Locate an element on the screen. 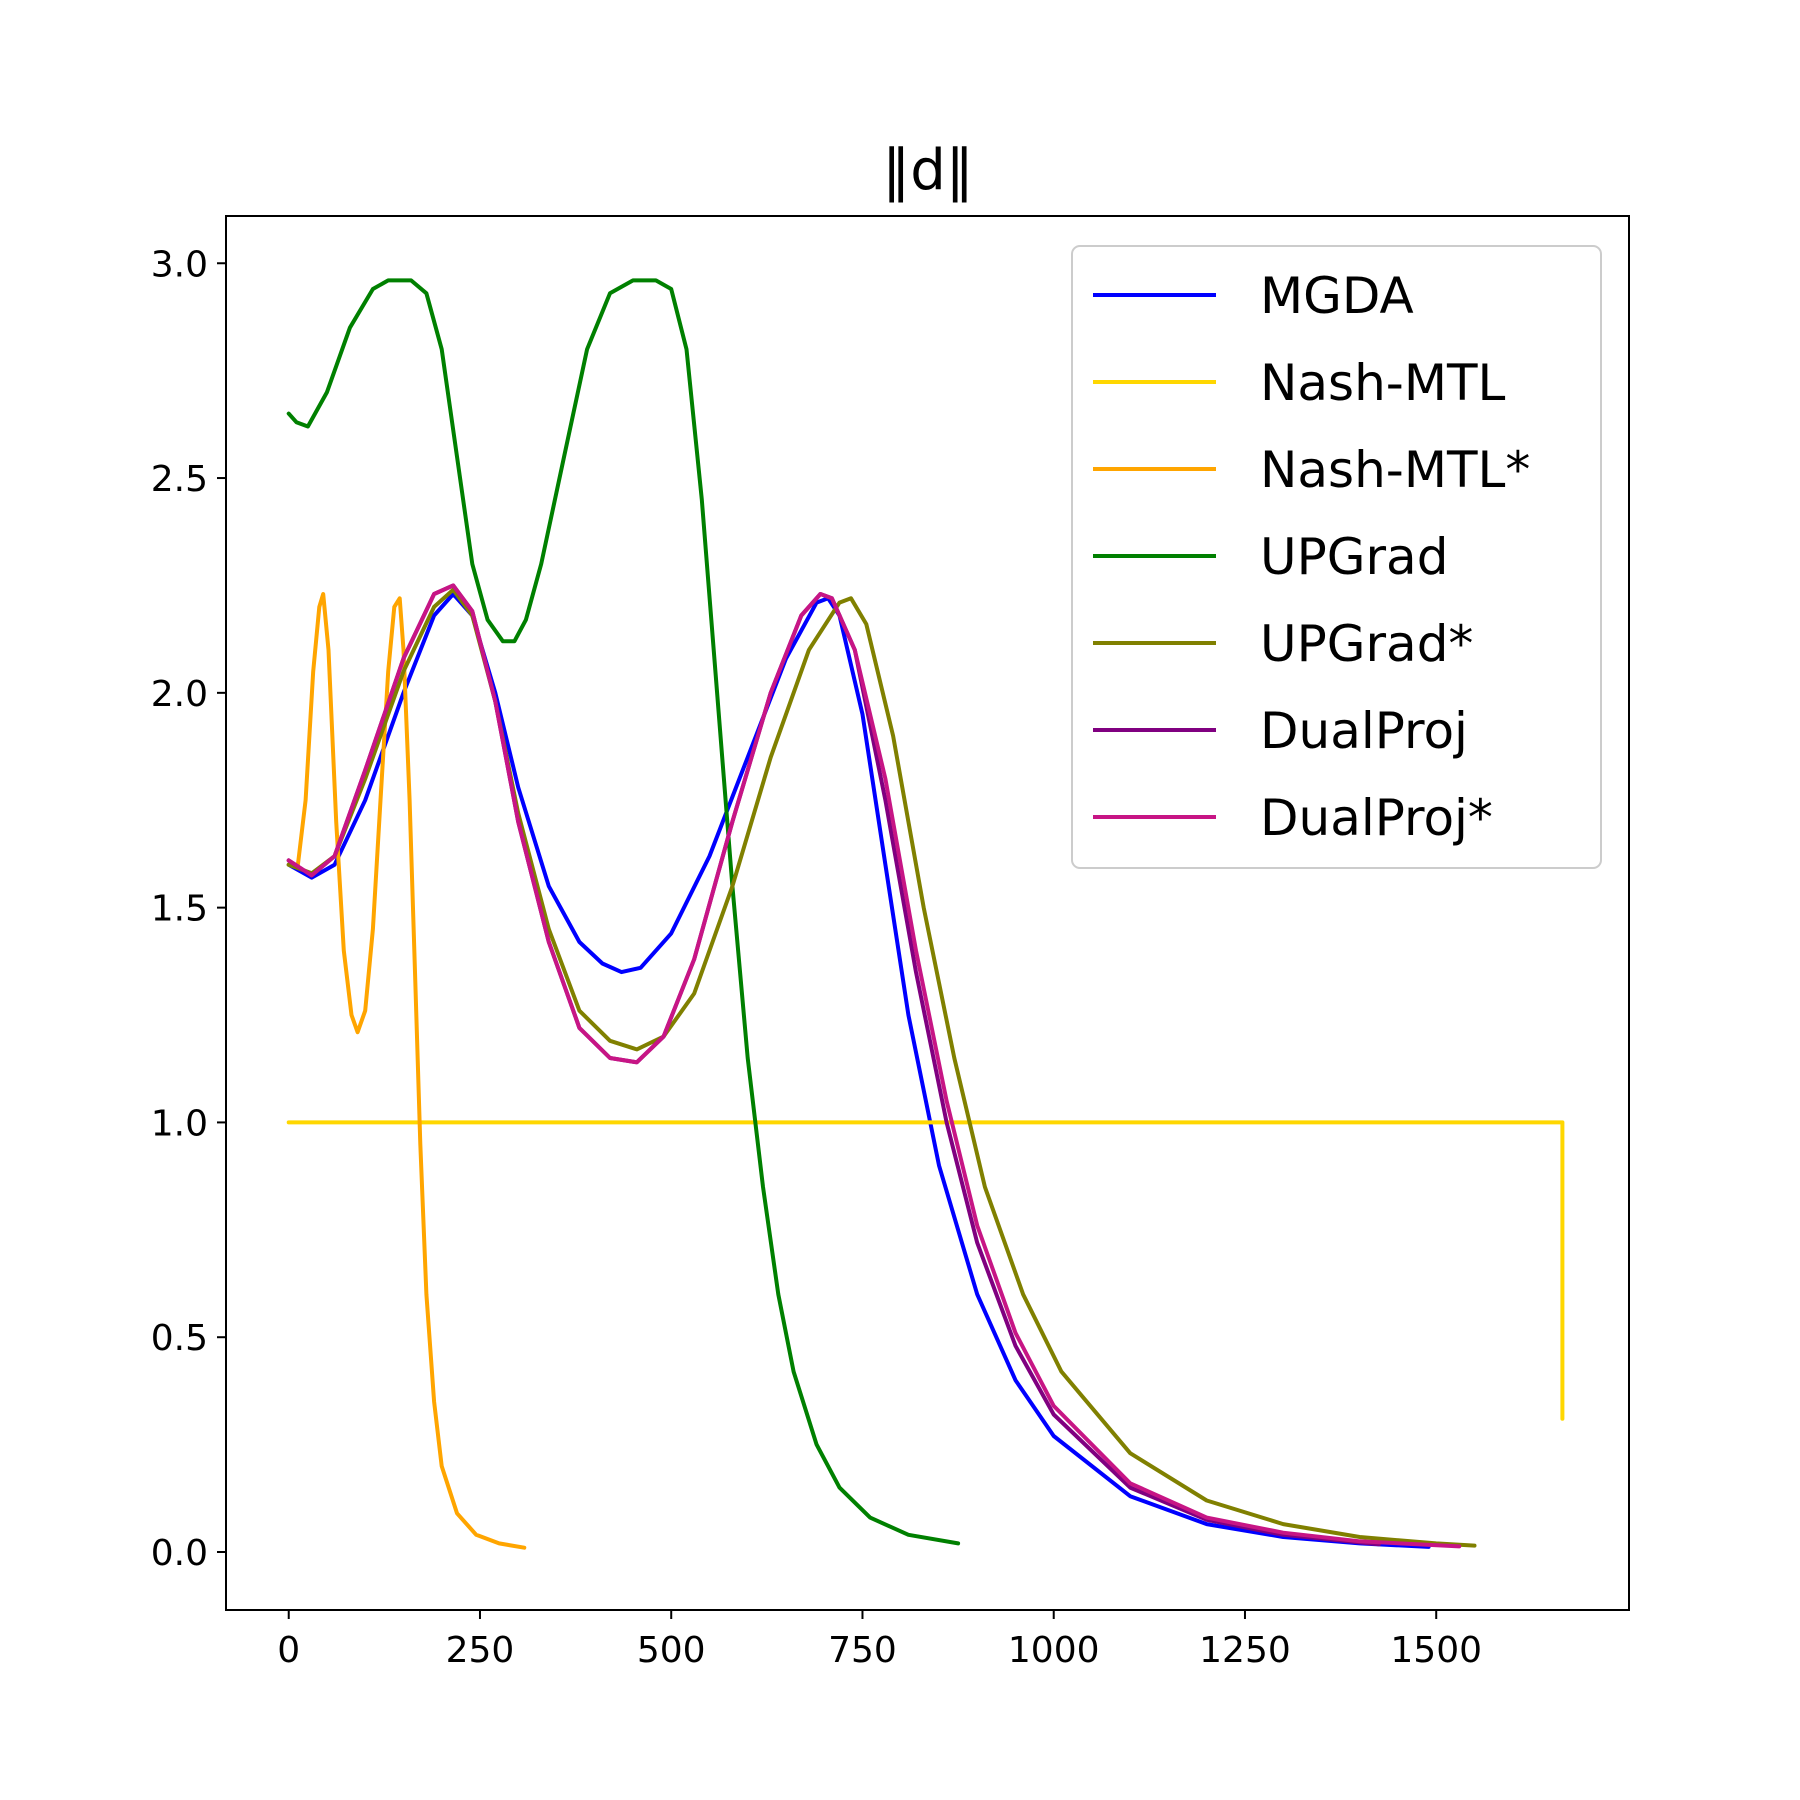  x-tick-label: 0 is located at coordinates (288, 1650).